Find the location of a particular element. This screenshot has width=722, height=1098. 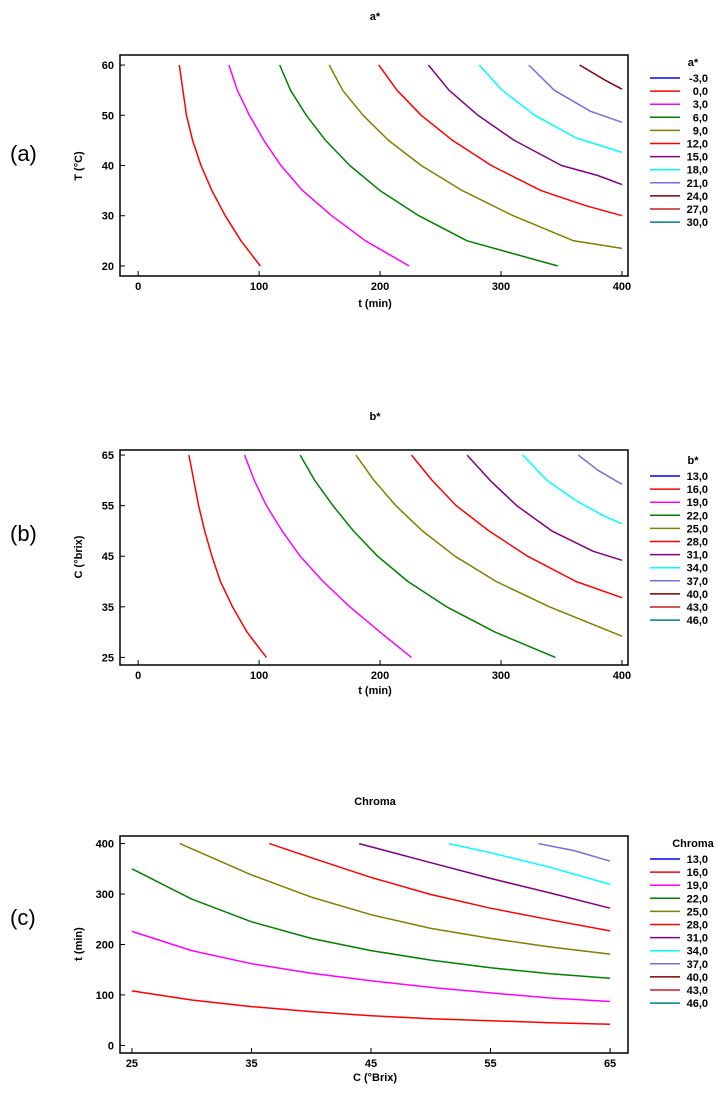

panel-b-legend-label: 37,0 is located at coordinates (697, 582).